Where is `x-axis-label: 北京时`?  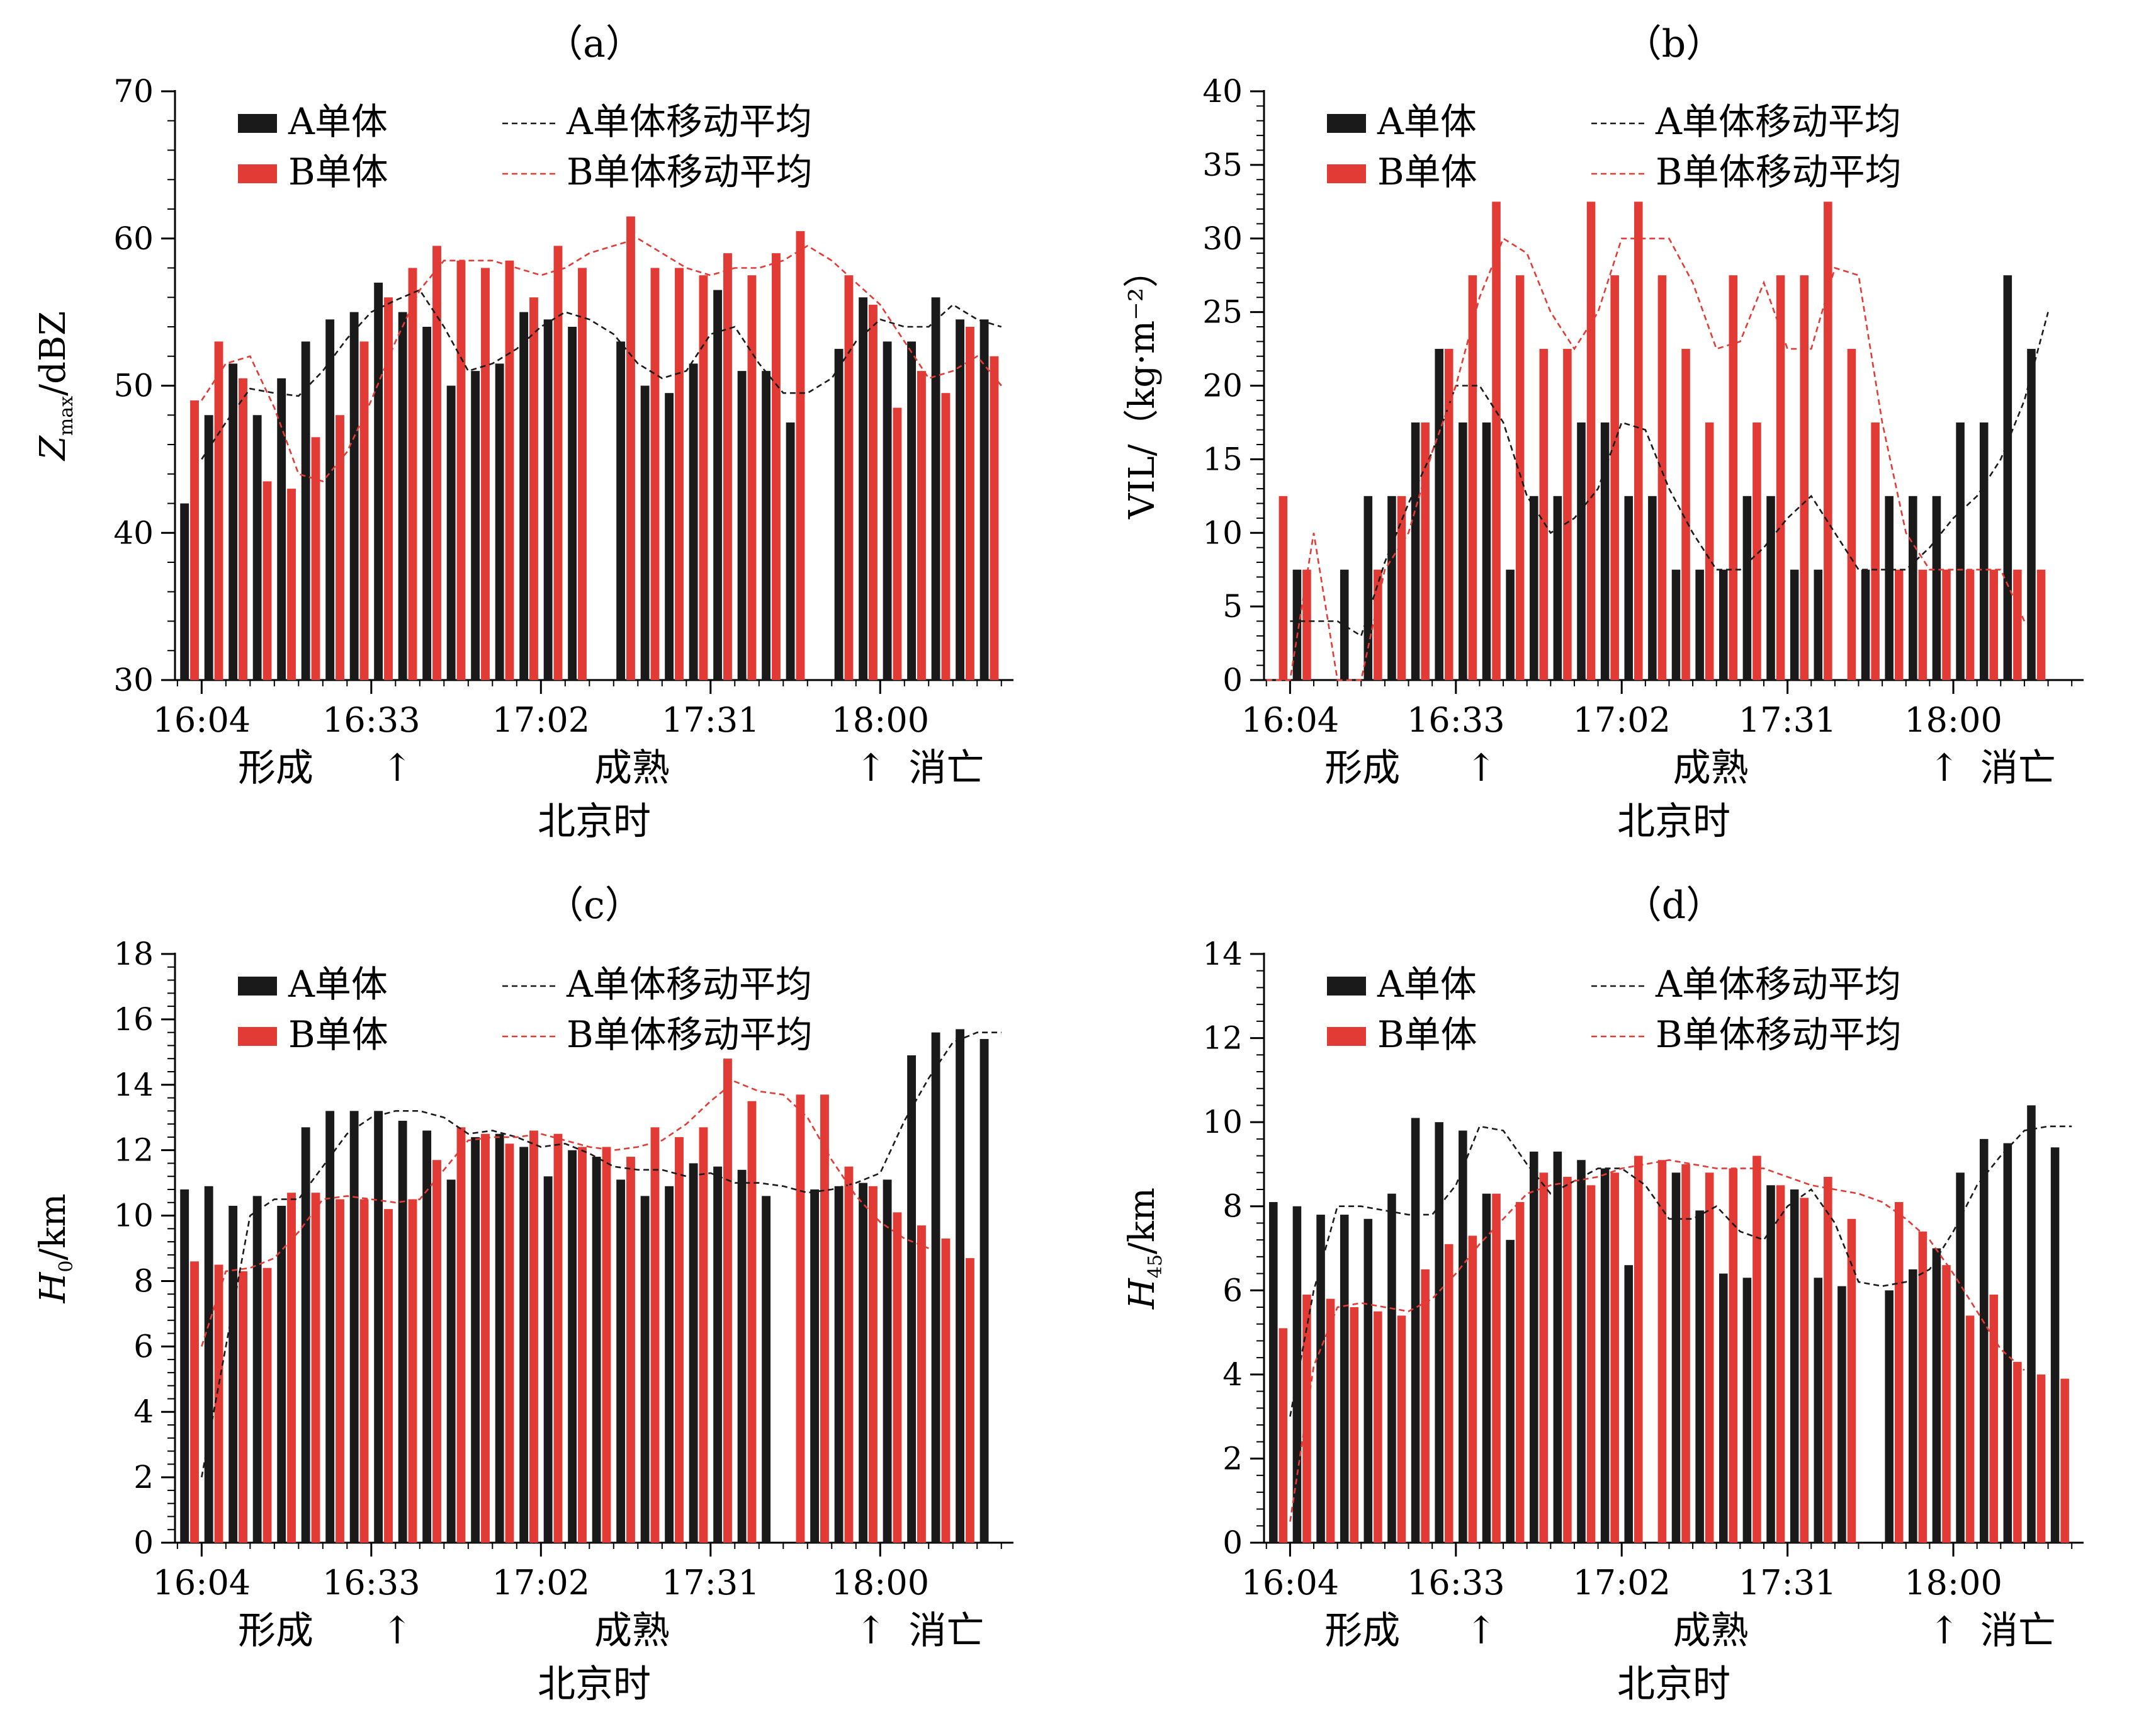 x-axis-label: 北京时 is located at coordinates (1673, 822).